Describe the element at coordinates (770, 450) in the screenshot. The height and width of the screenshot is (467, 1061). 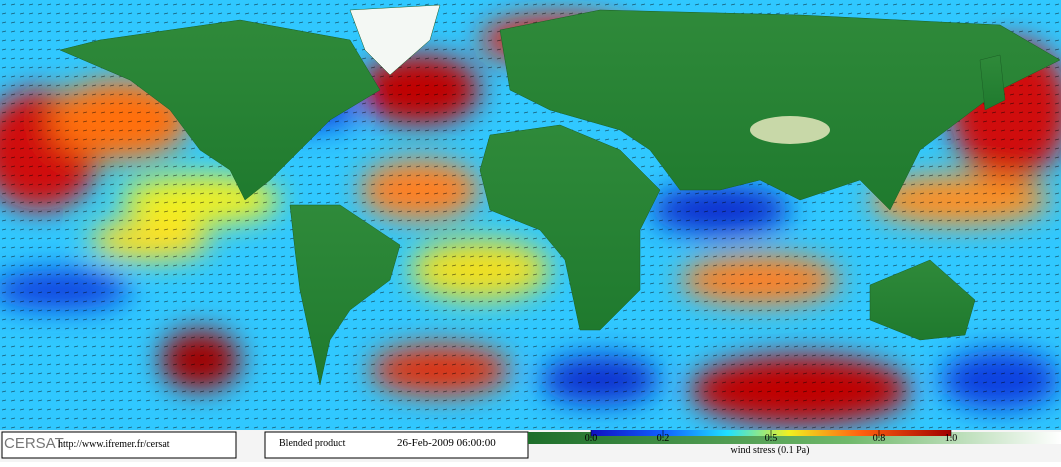
I see `colorbar-label: wind stress (0.1 Pa)` at that location.